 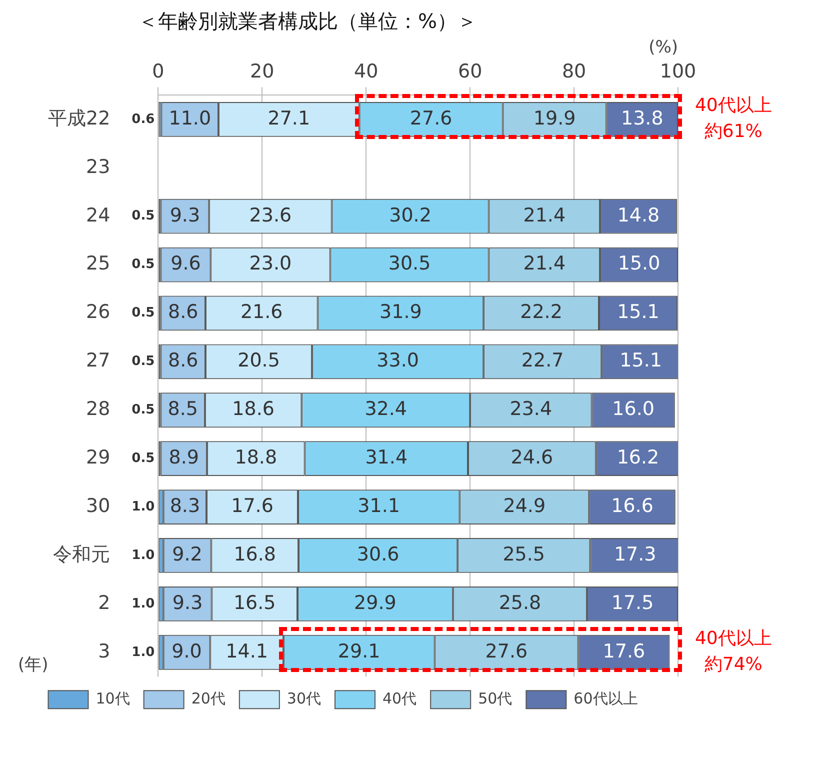 What do you see at coordinates (98, 409) in the screenshot?
I see `y-tick-label: 28` at bounding box center [98, 409].